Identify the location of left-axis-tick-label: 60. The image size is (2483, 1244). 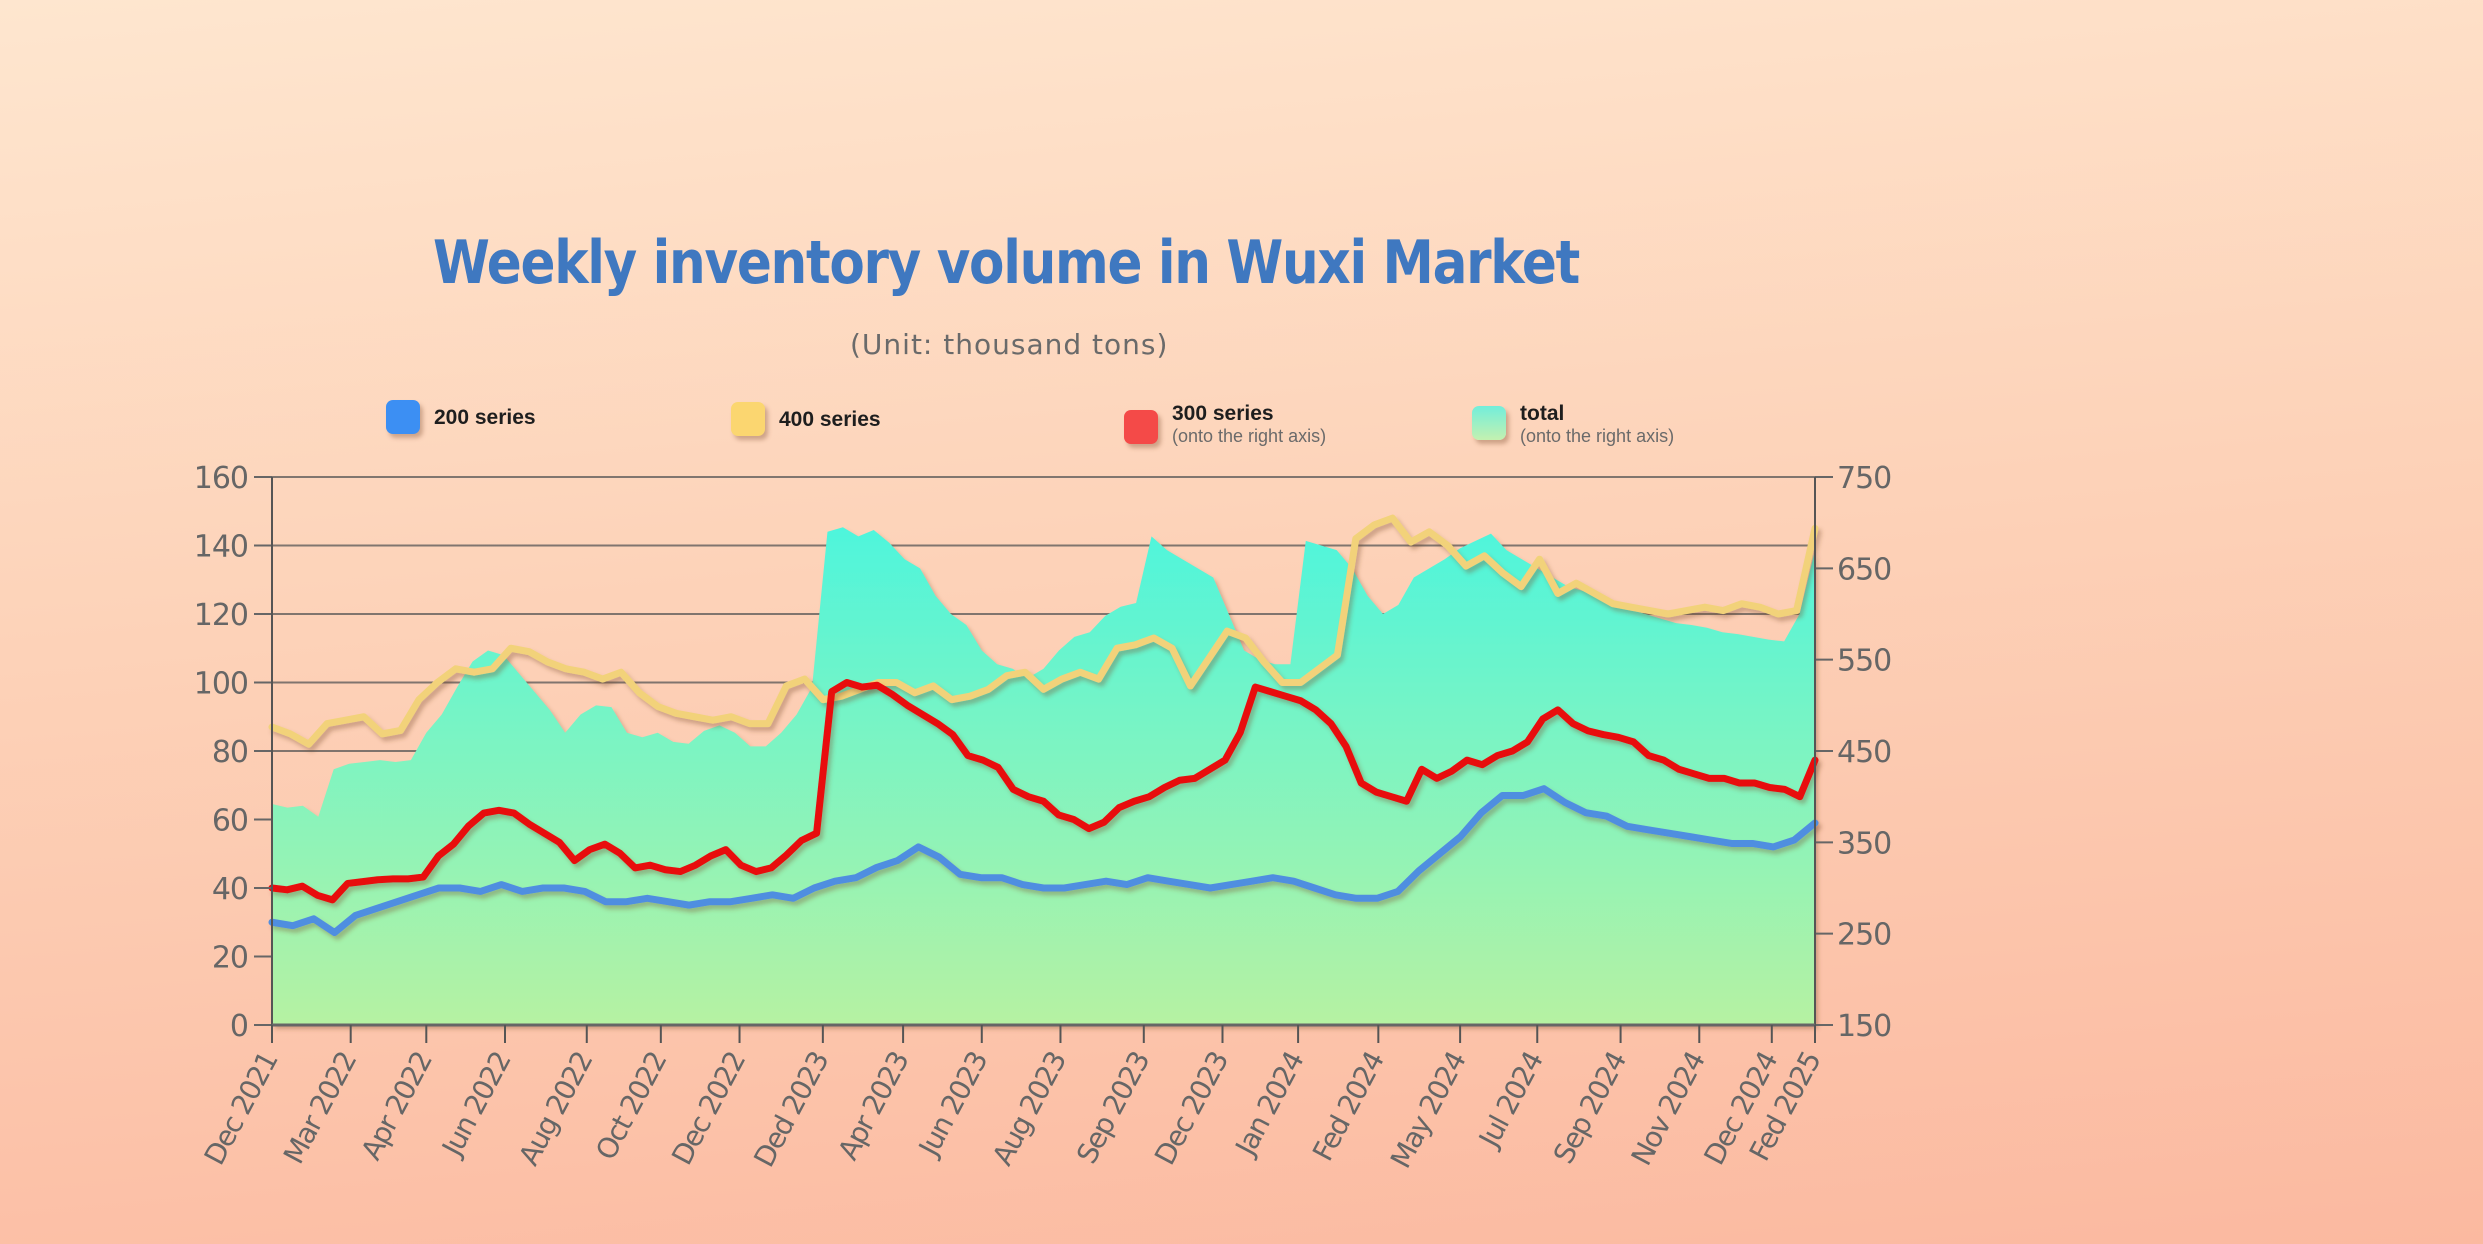
(230, 821).